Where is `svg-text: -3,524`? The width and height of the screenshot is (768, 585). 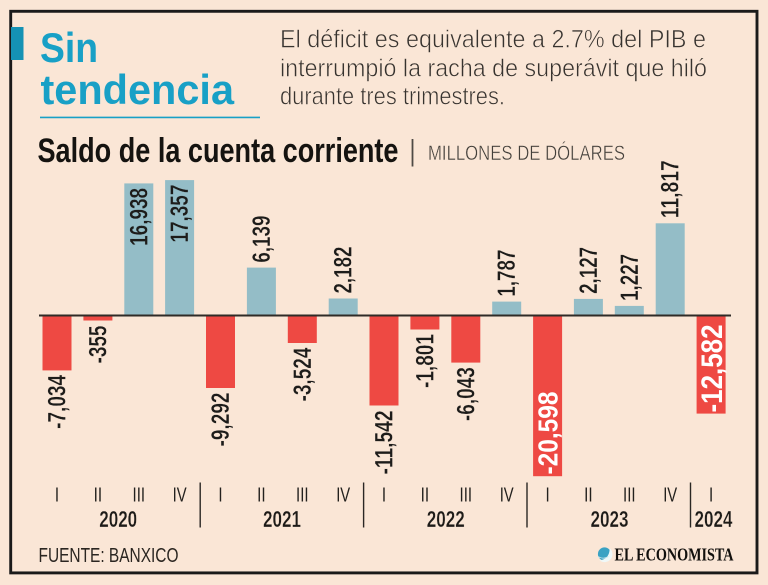
svg-text: -3,524 is located at coordinates (303, 374).